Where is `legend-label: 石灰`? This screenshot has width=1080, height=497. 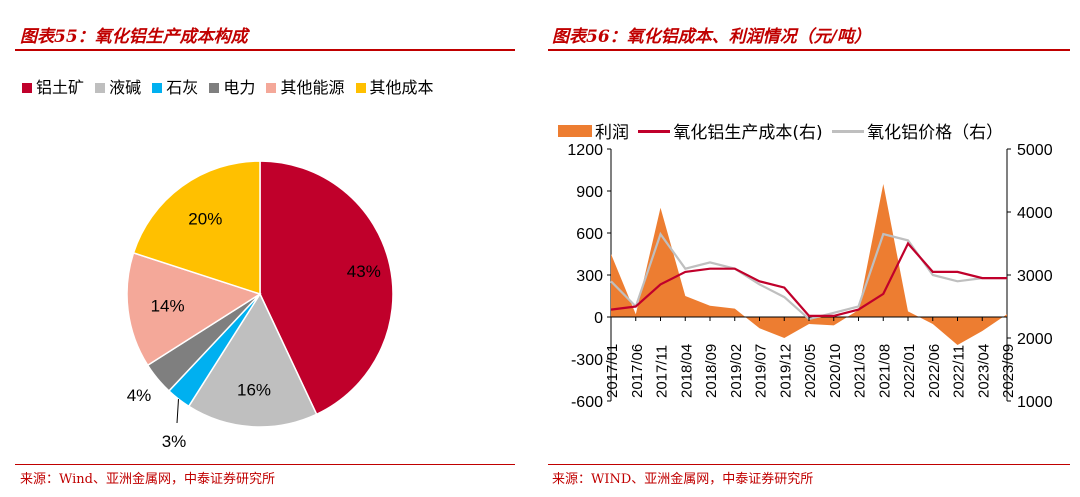 legend-label: 石灰 is located at coordinates (182, 87).